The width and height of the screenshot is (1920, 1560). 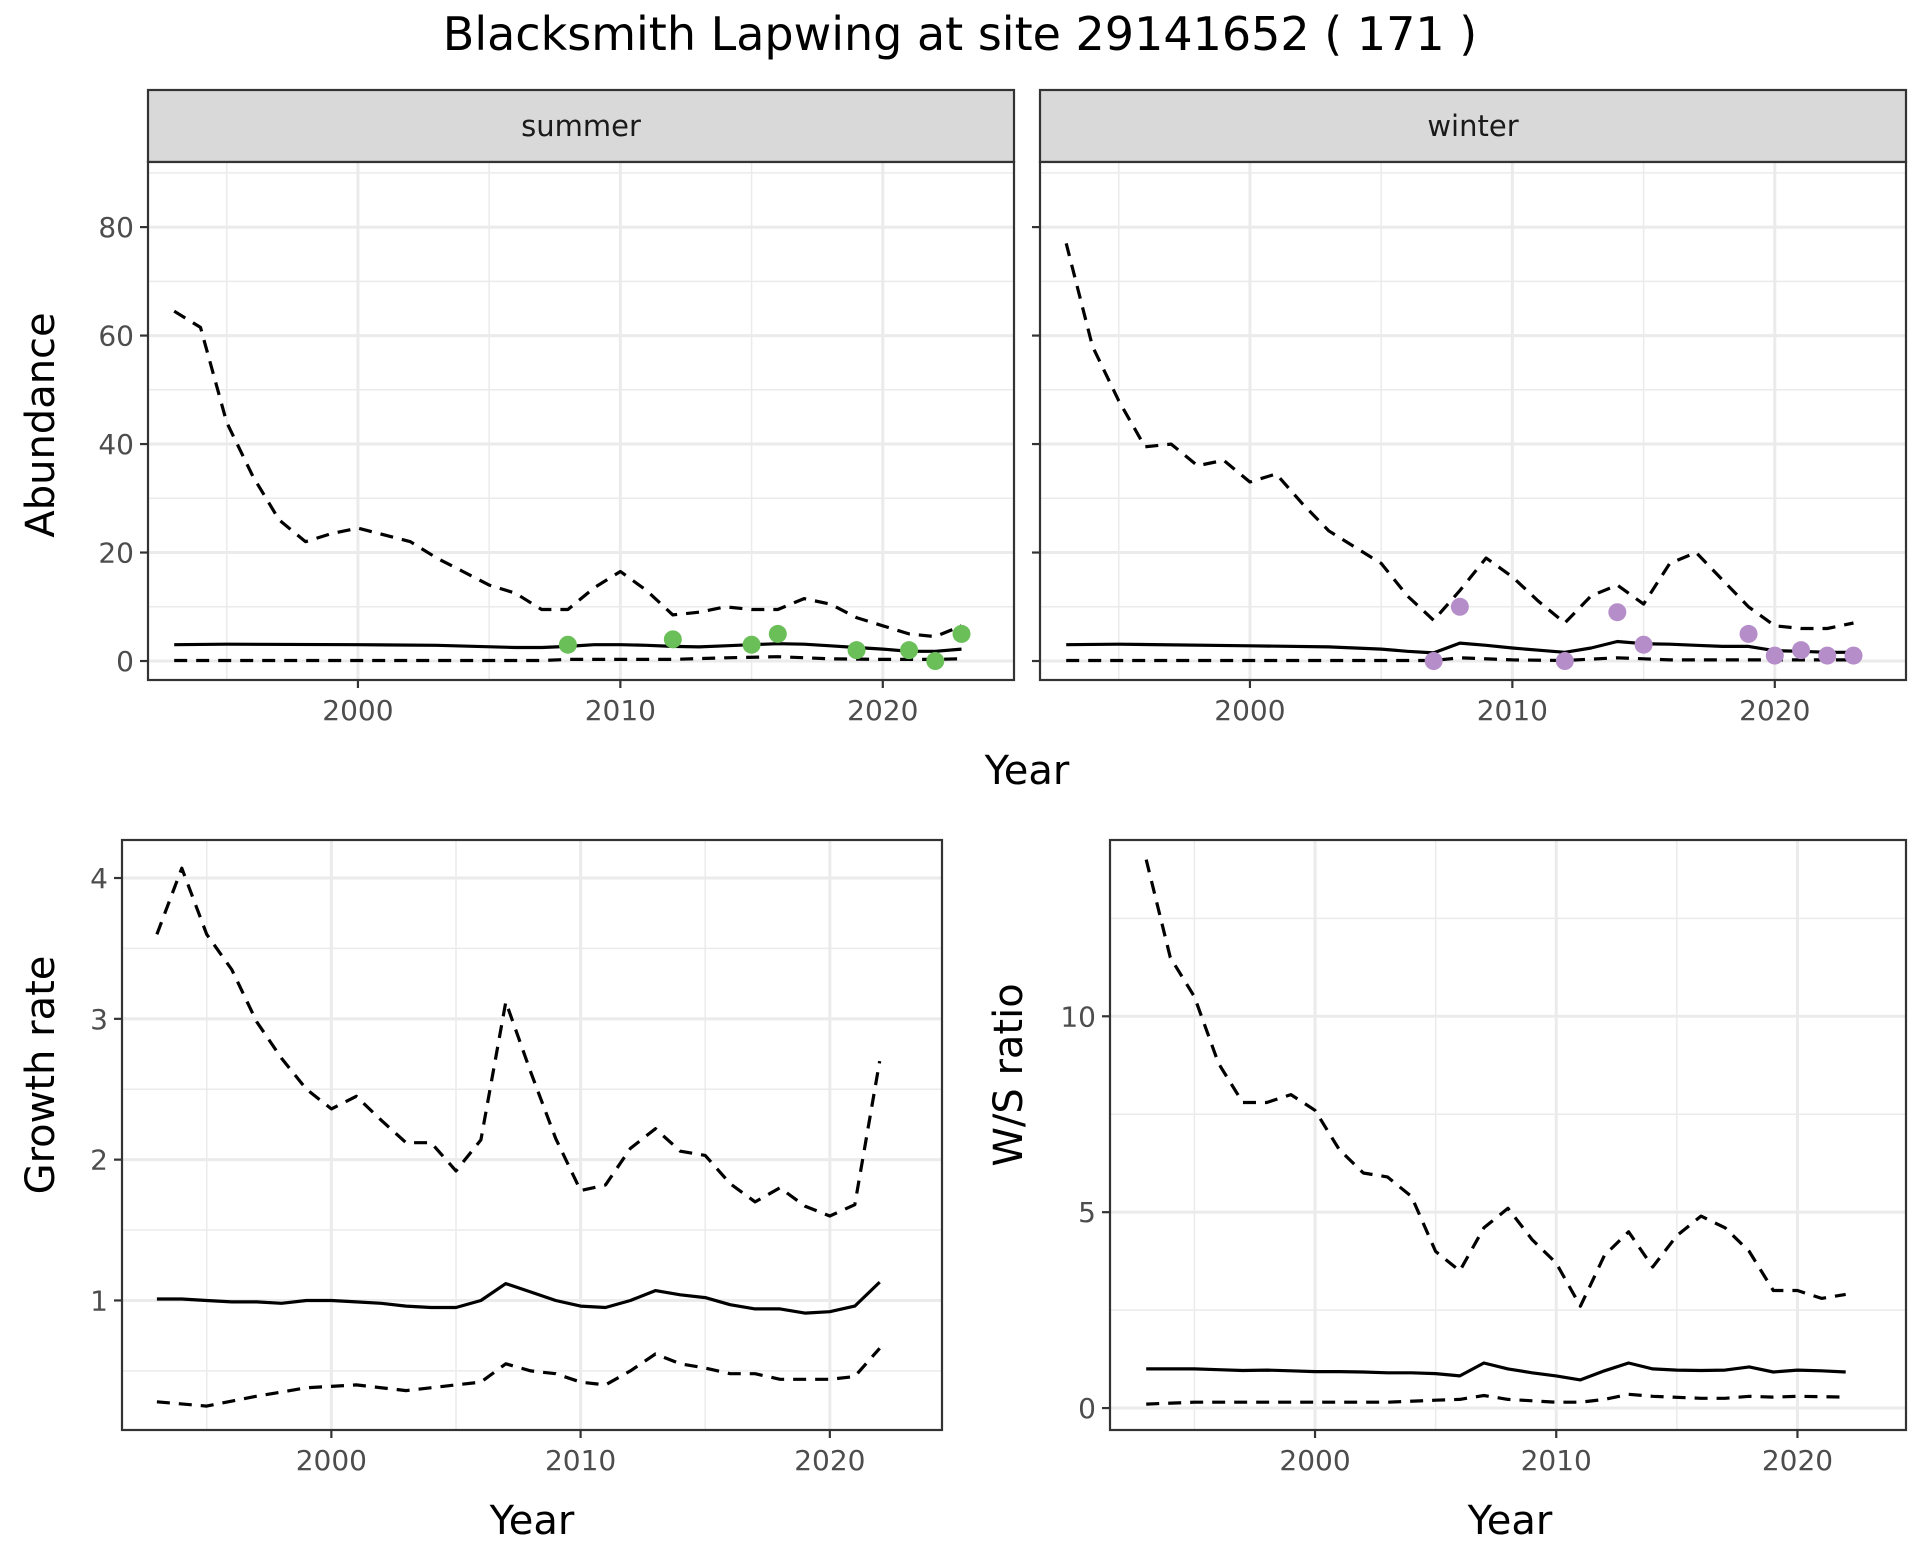 What do you see at coordinates (116, 553) in the screenshot?
I see `y-tick-label: 20` at bounding box center [116, 553].